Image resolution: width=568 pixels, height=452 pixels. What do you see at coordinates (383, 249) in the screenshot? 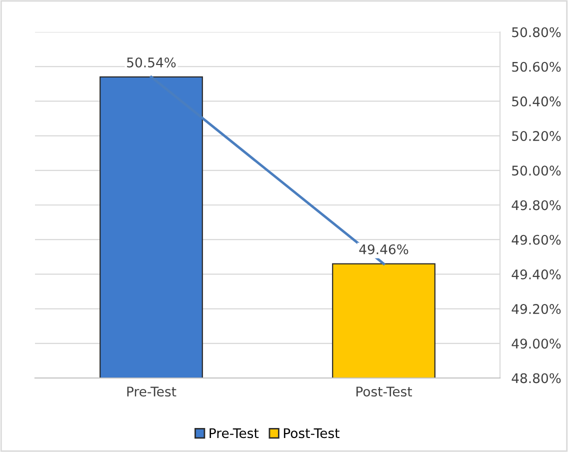
I see `data-label: 49.46%` at bounding box center [383, 249].